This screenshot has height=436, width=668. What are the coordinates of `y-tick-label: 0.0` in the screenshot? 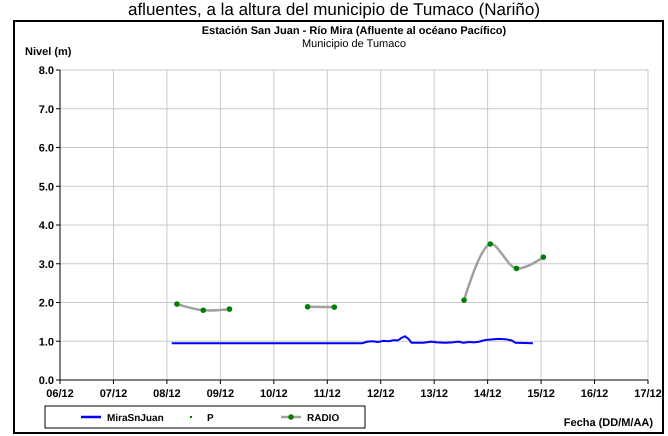 It's located at (46, 381).